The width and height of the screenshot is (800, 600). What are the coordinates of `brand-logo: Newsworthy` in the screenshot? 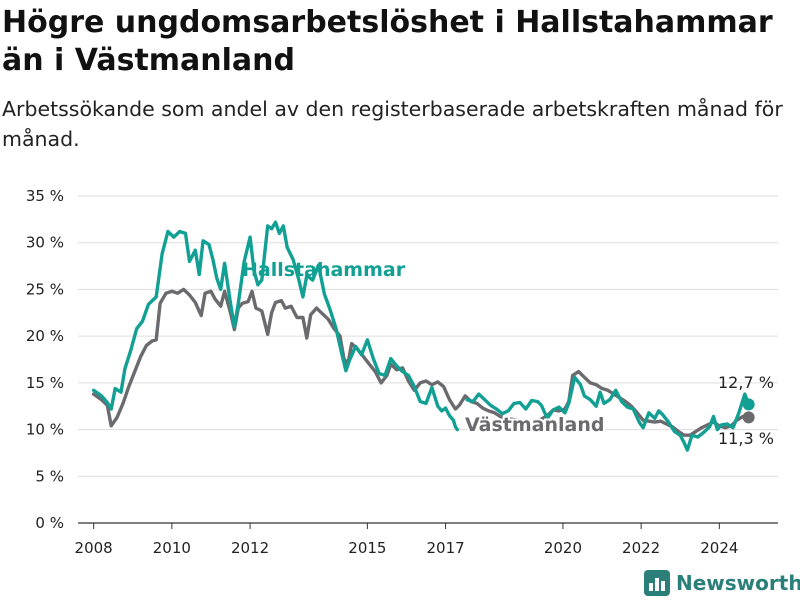 It's located at (722, 583).